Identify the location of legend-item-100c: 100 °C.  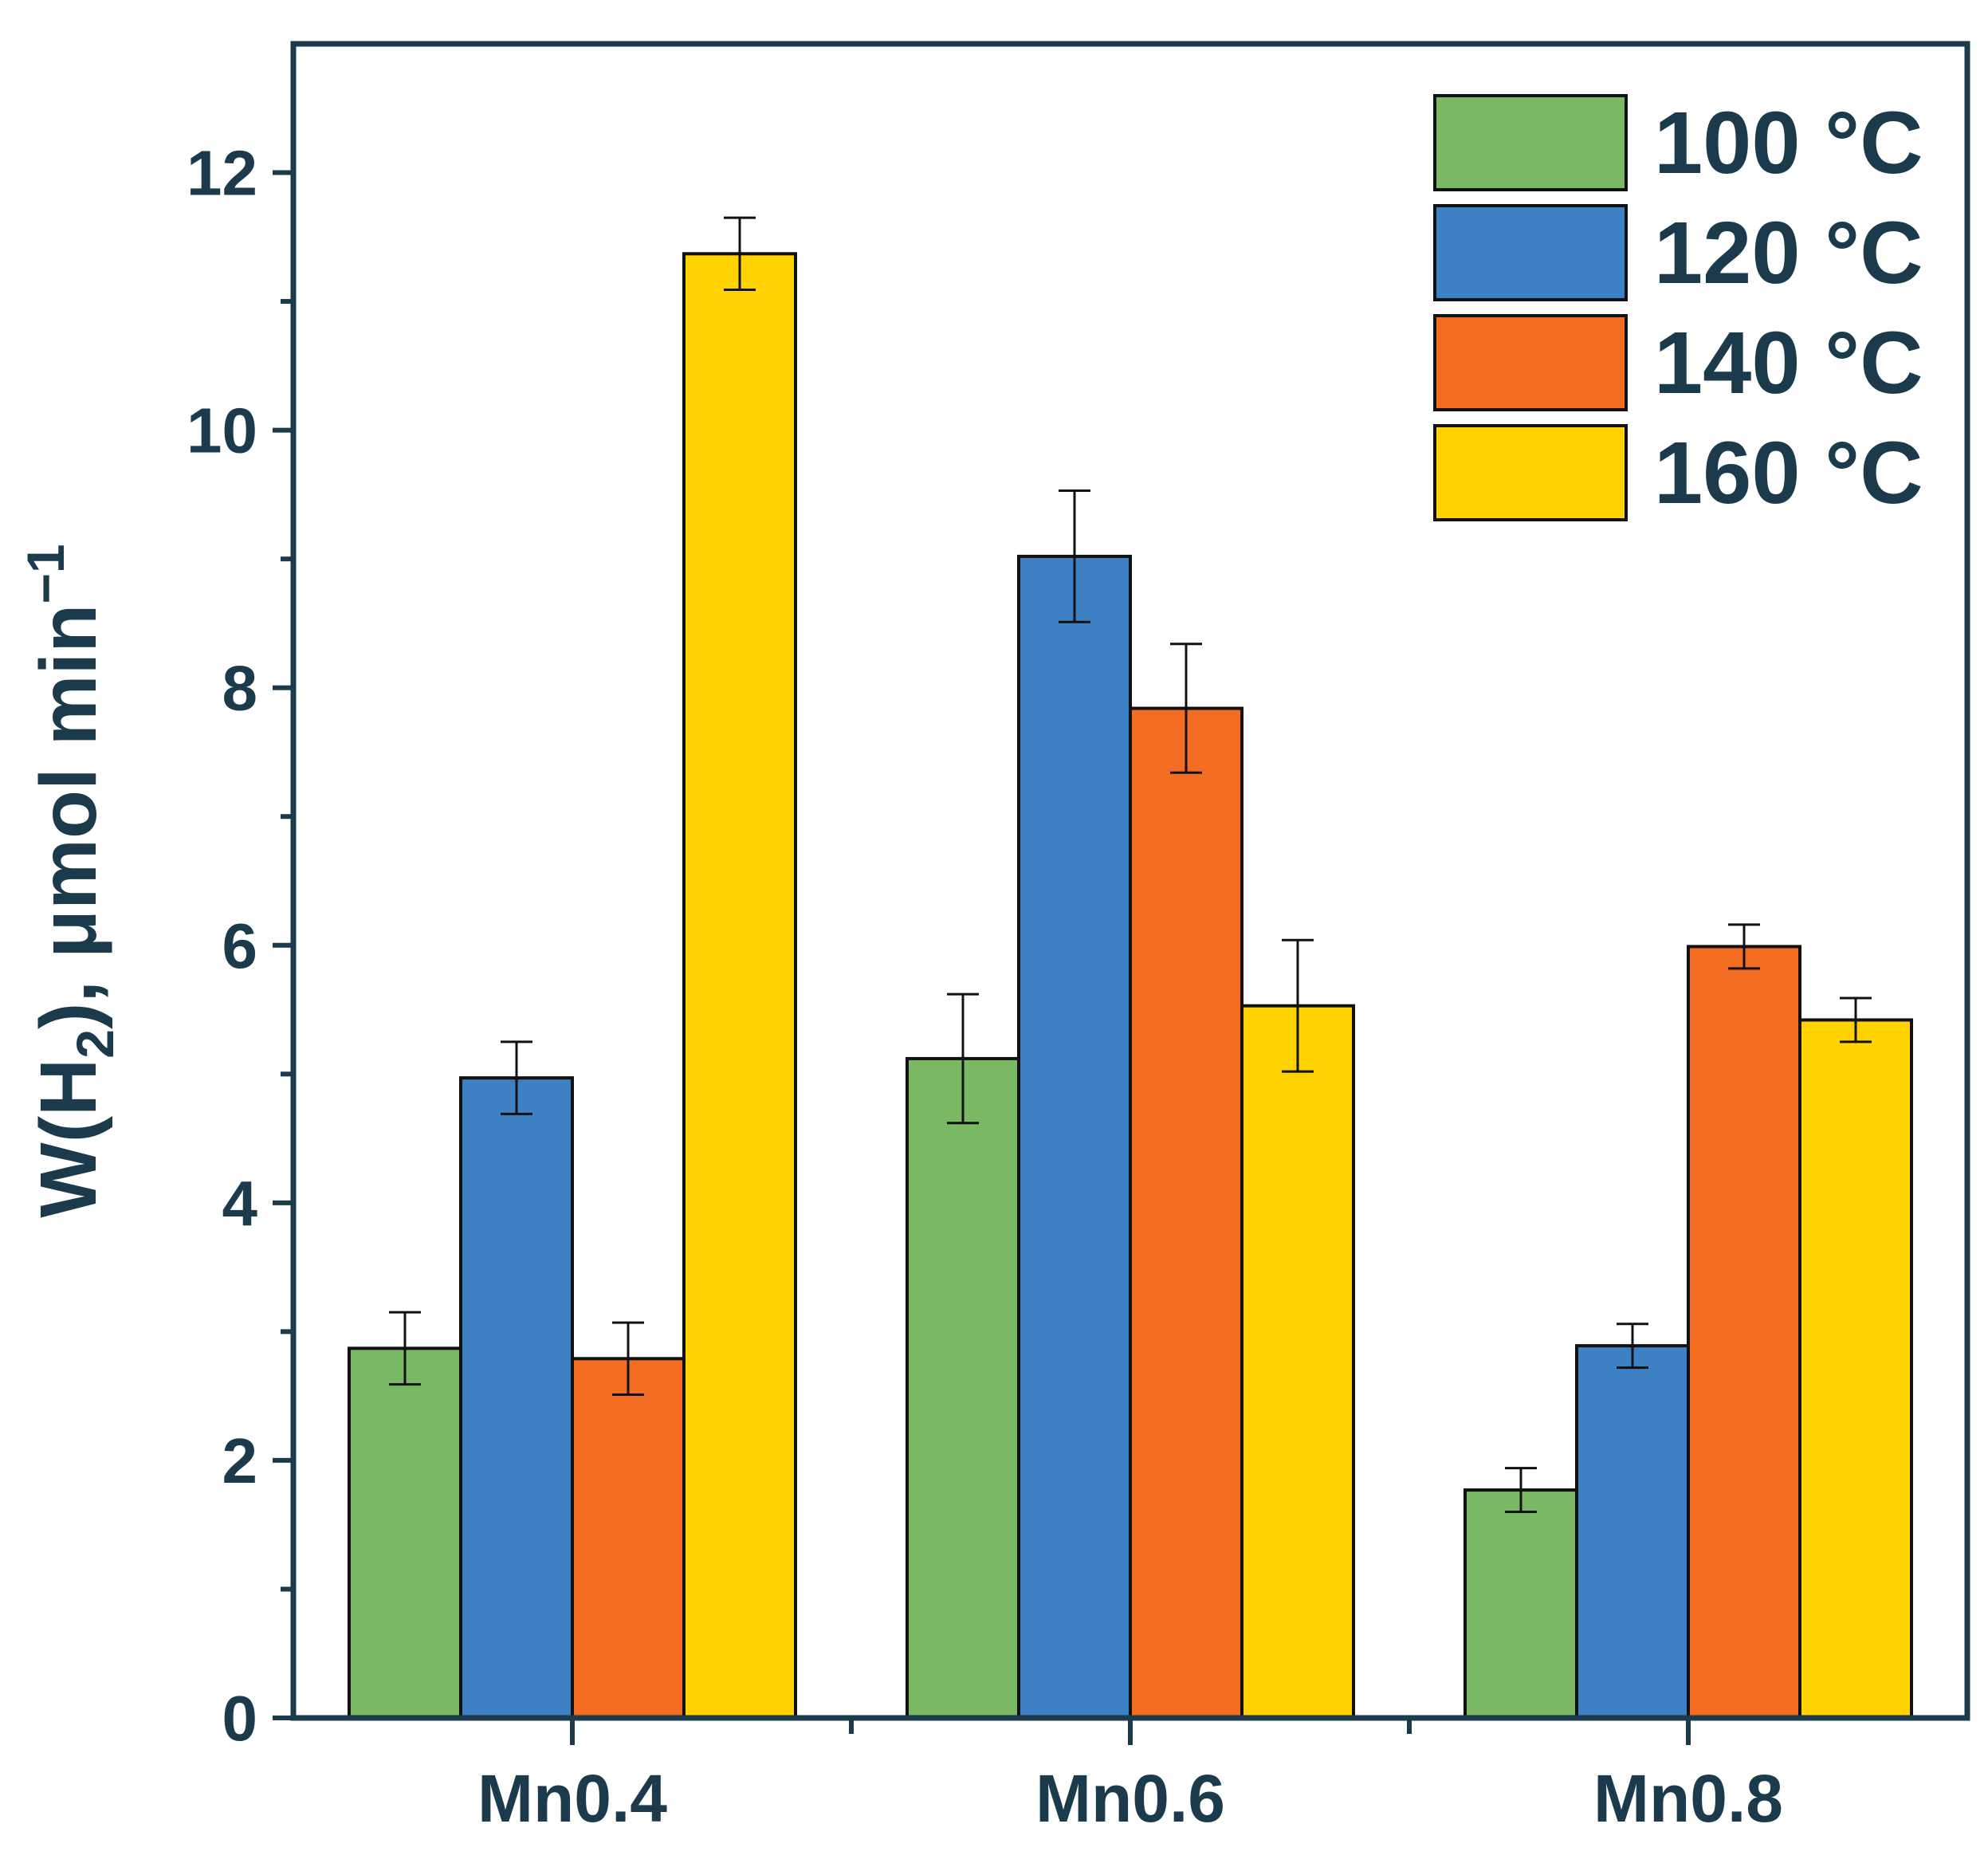
(1678, 143).